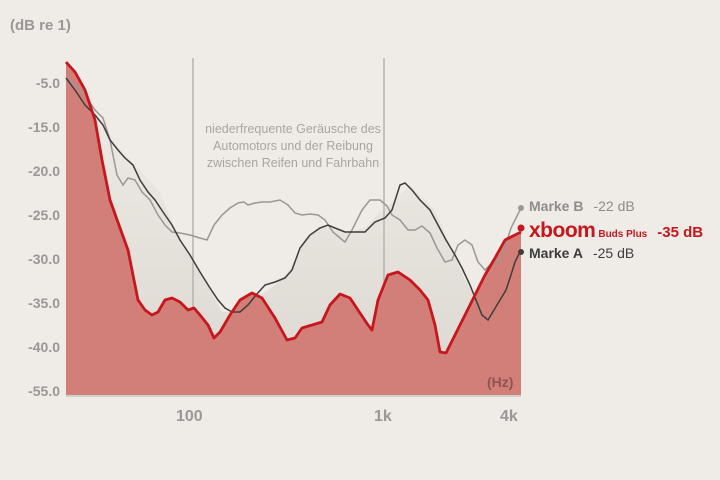  I want to click on x-axis-unit-label: (Hz), so click(500, 382).